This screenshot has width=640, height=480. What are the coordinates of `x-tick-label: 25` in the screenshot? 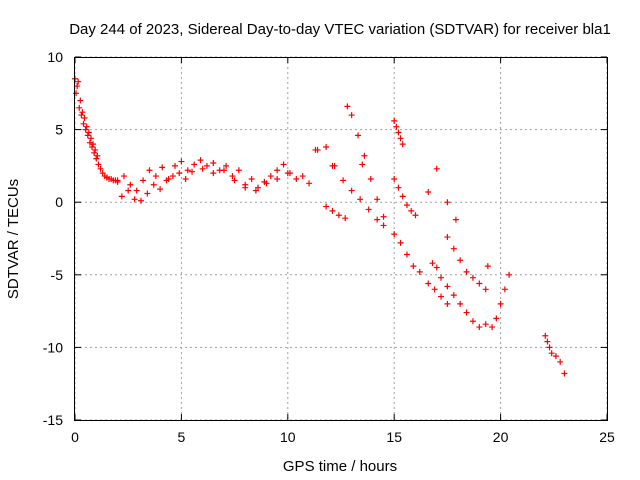 It's located at (607, 437).